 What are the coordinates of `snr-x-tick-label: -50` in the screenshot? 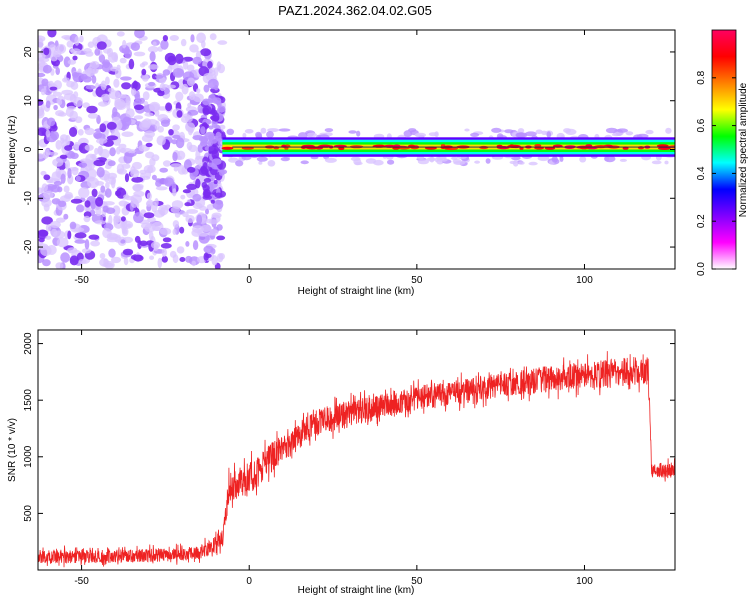 It's located at (81, 581).